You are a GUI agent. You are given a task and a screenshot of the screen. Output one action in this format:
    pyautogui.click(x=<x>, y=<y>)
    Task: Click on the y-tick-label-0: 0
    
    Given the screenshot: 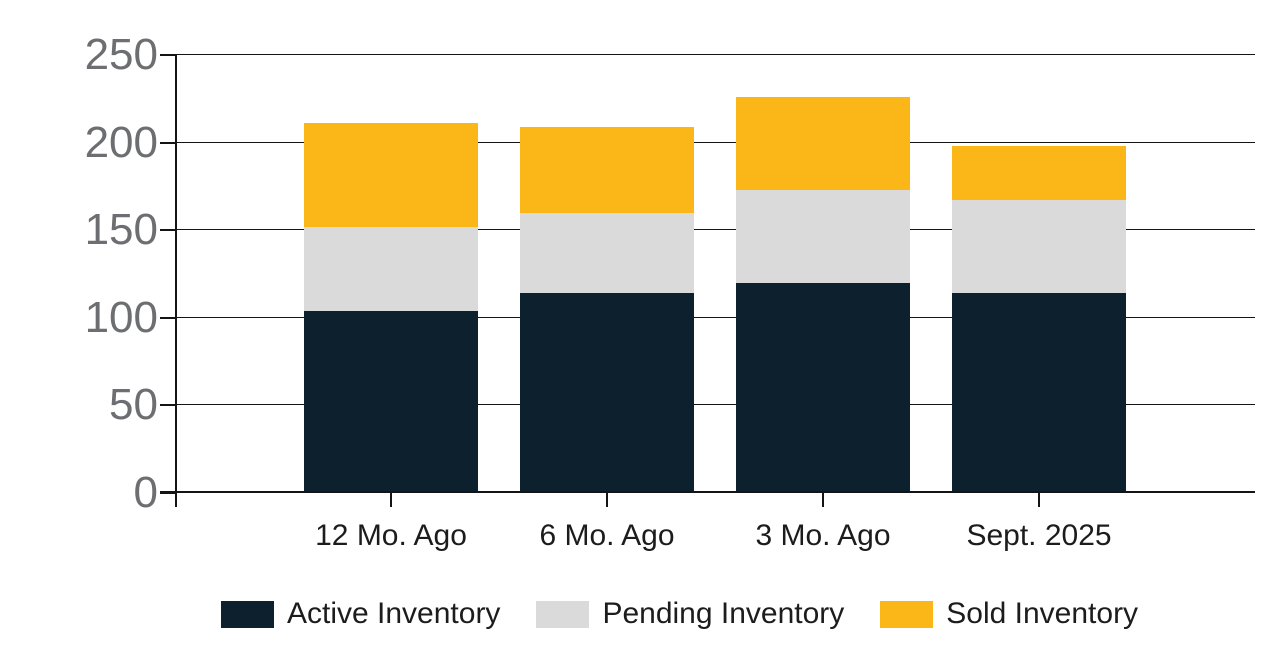 What is the action you would take?
    pyautogui.click(x=145, y=492)
    